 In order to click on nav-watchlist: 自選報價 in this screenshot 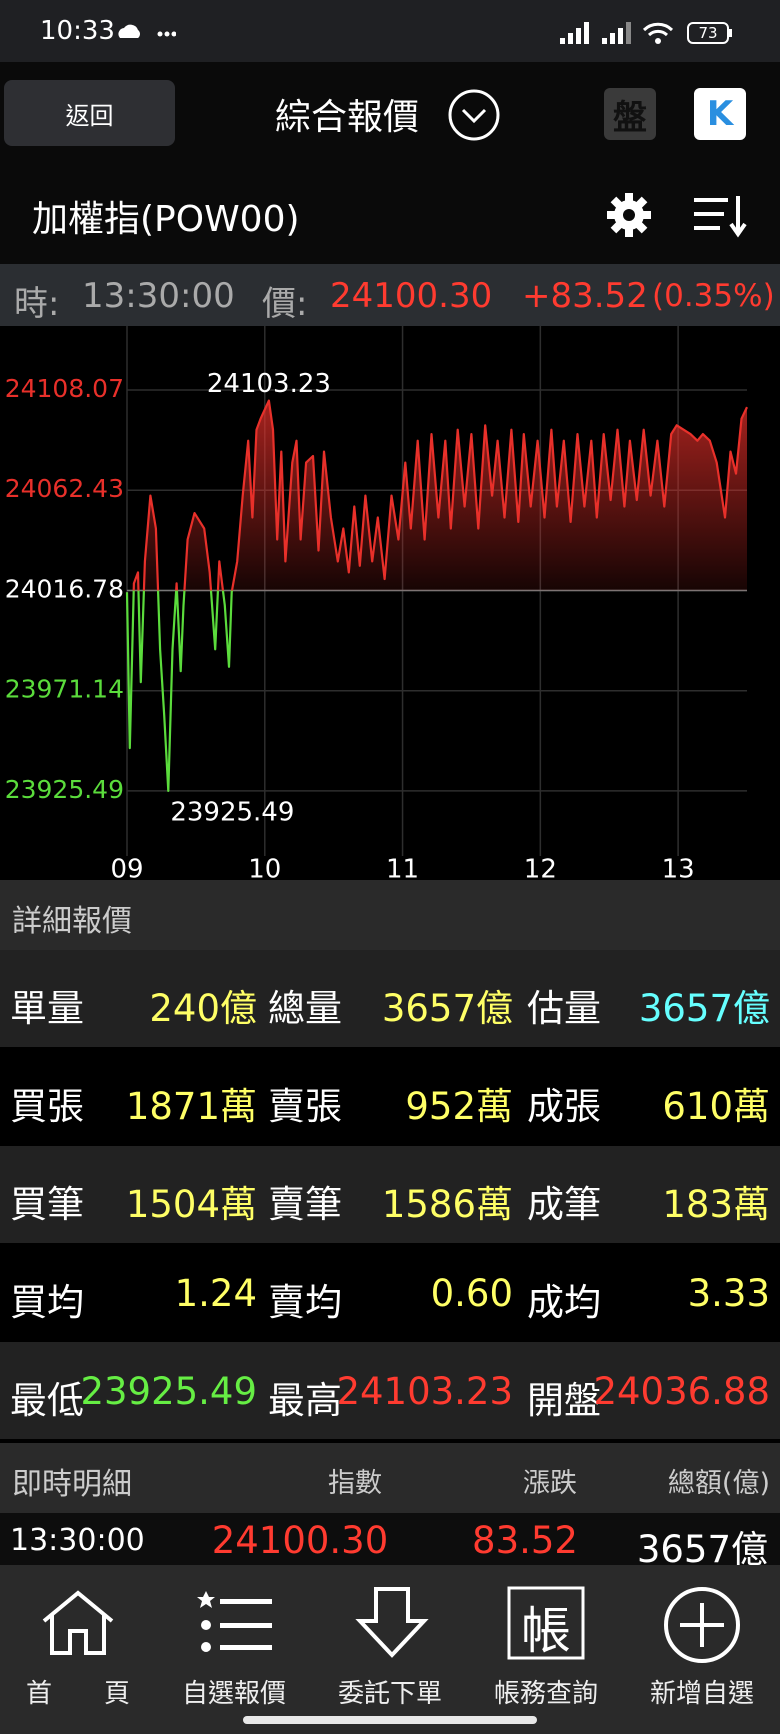, I will do `click(234, 1637)`.